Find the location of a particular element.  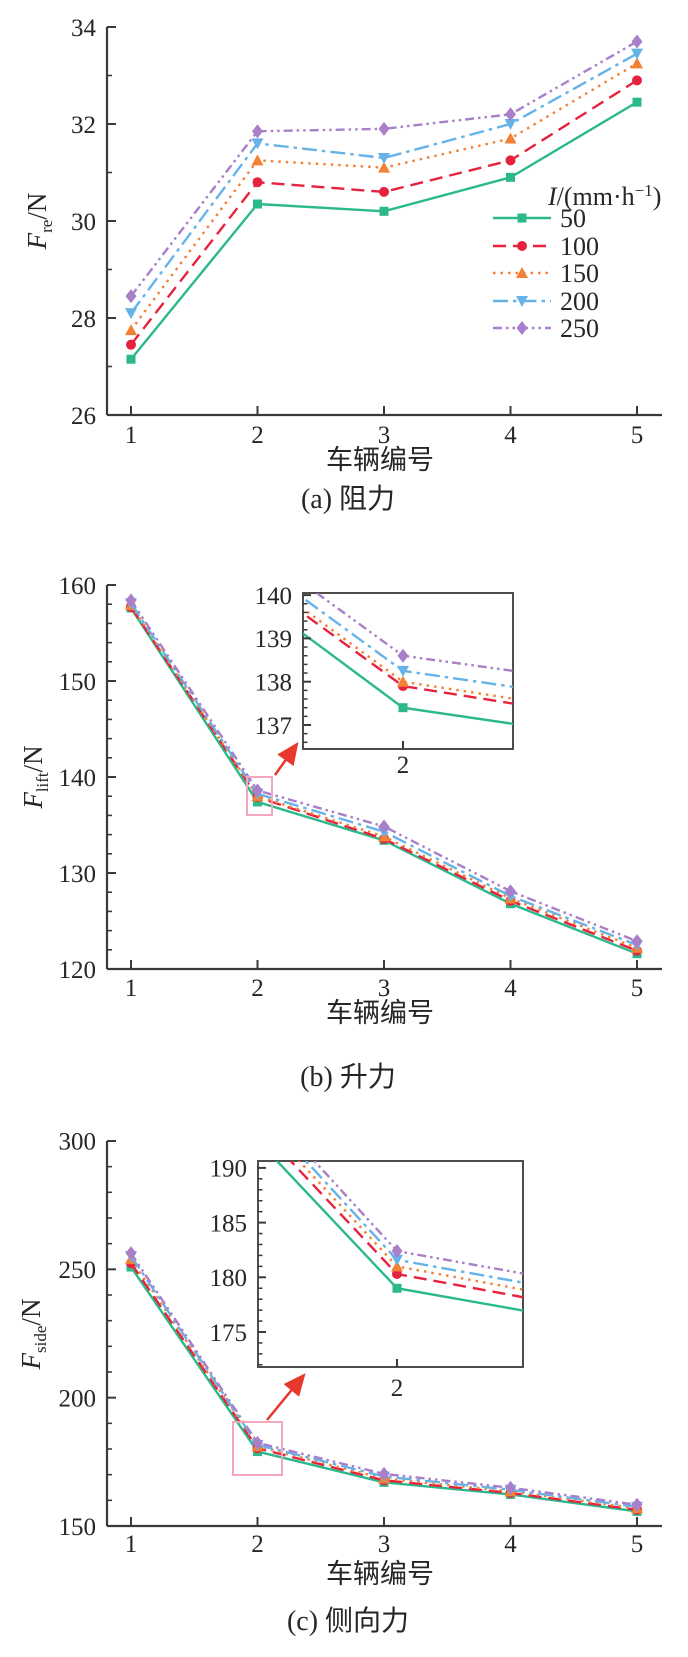

caption-b: (b) 升力 is located at coordinates (348, 1077).